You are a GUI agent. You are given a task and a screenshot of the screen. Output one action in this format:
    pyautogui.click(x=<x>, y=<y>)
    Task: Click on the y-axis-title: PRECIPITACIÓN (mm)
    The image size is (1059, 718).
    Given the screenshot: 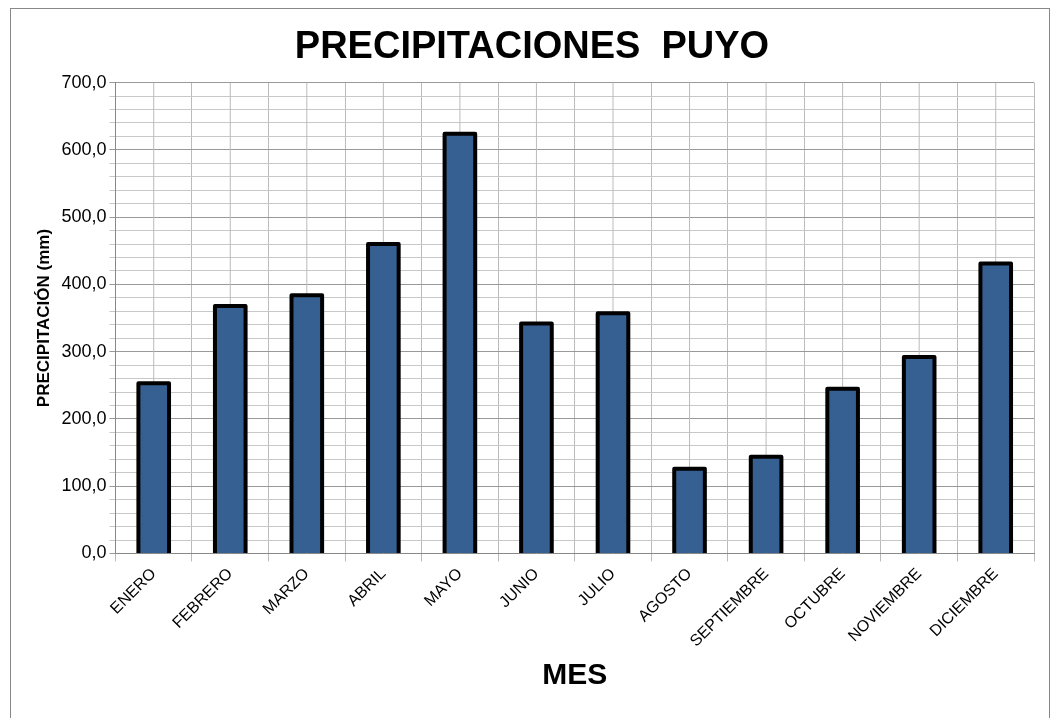 What is the action you would take?
    pyautogui.click(x=43, y=318)
    